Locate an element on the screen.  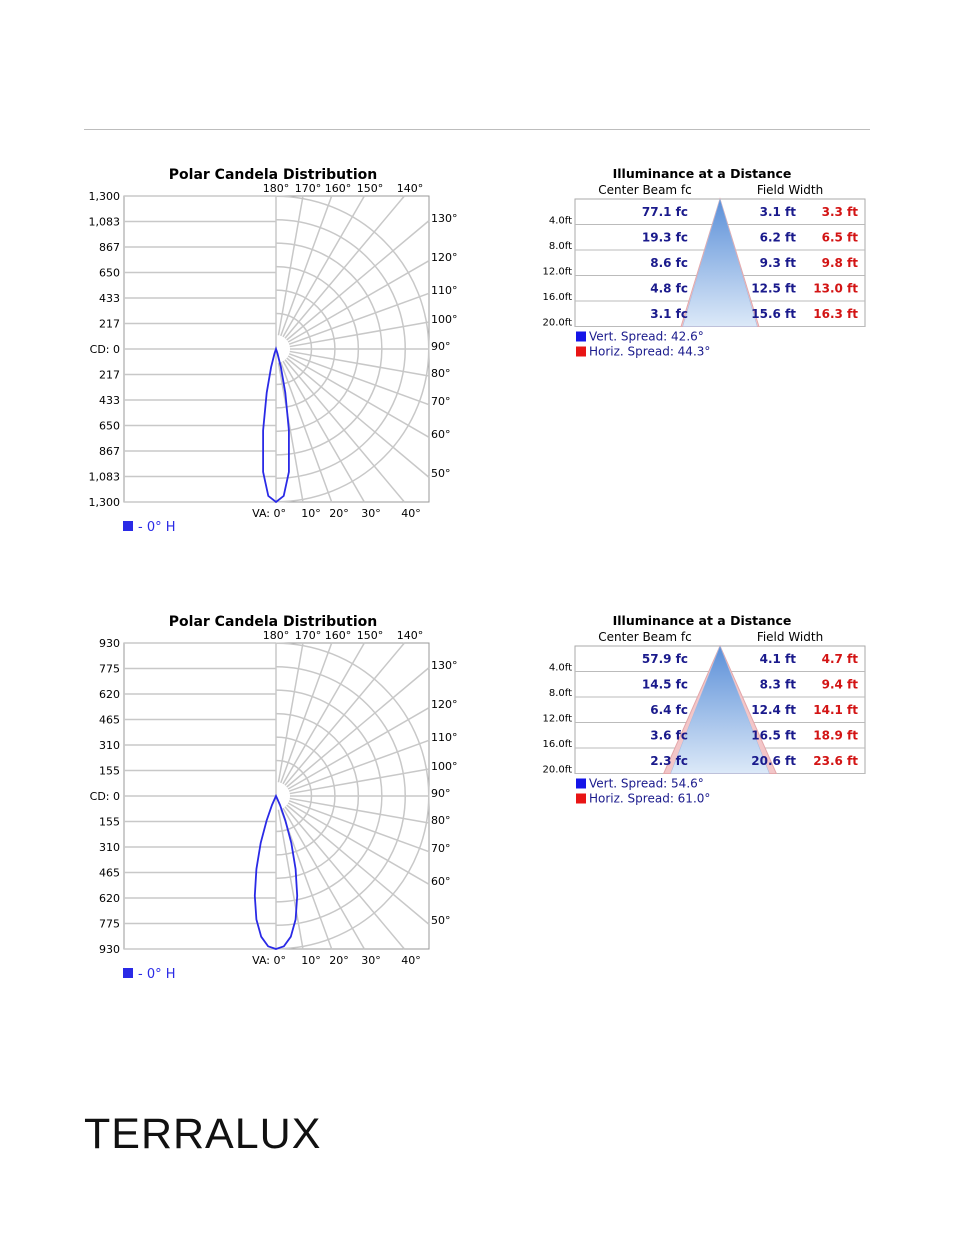
vert-field-width: 3.1 ft is located at coordinates (778, 212).